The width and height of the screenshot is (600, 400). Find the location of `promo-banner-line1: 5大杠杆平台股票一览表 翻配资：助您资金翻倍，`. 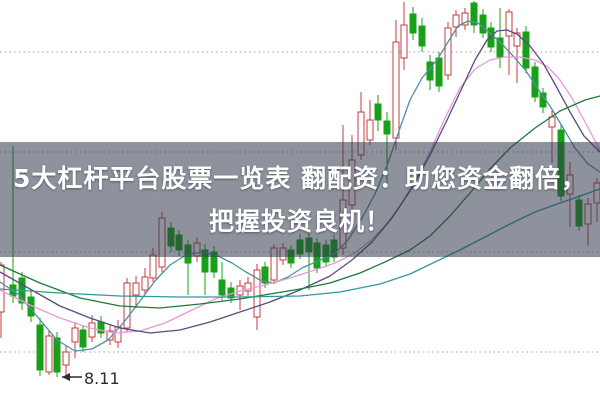

promo-banner-line1: 5大杠杆平台股票一览表 翻配资：助您资金翻倍， is located at coordinates (300, 178).